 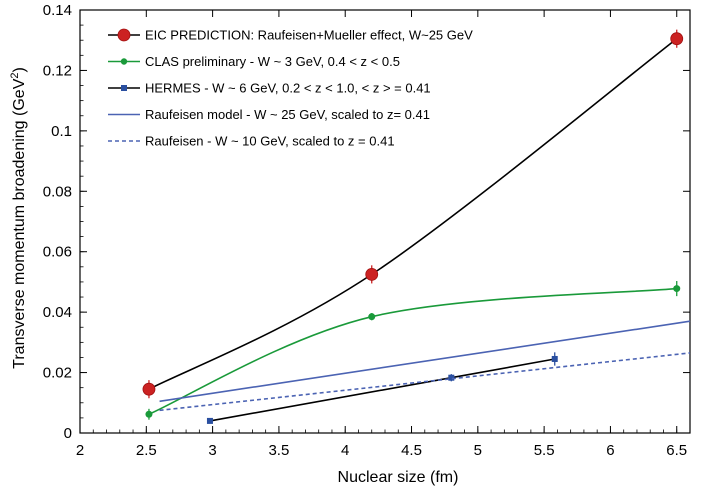 What do you see at coordinates (411, 450) in the screenshot?
I see `x-tick-label: 4.5` at bounding box center [411, 450].